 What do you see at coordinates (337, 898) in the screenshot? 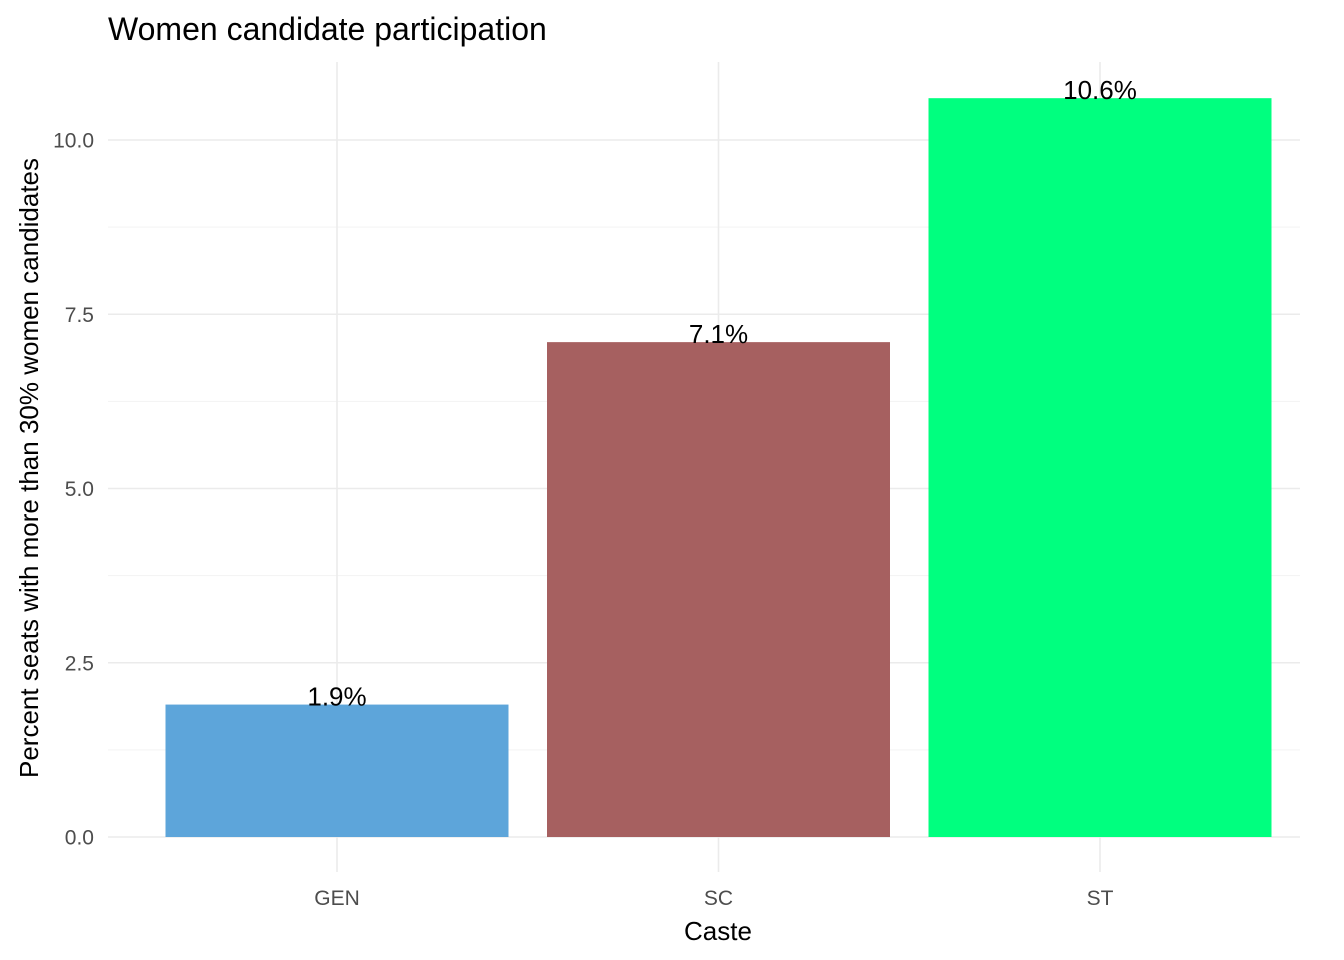
I see `x-tick-label-gen: GEN` at bounding box center [337, 898].